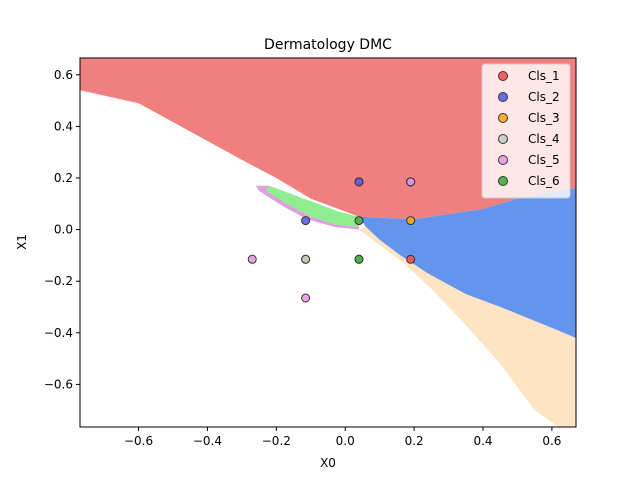  What do you see at coordinates (58, 333) in the screenshot?
I see `y-tick-label: −0.4` at bounding box center [58, 333].